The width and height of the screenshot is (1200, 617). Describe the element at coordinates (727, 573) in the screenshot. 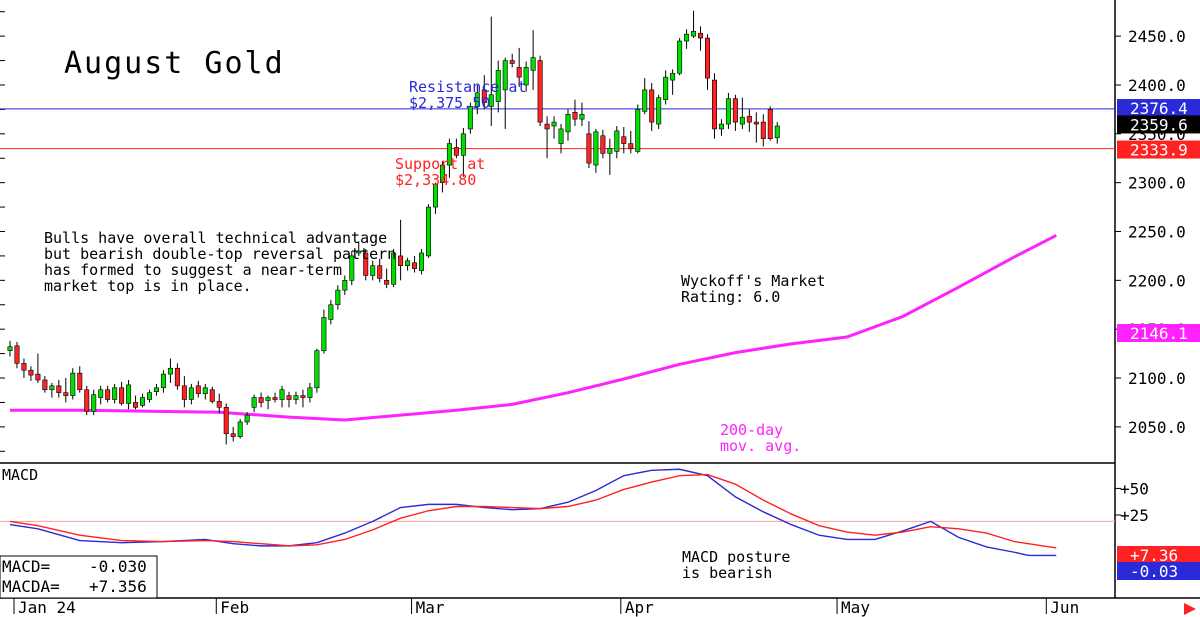

I see `macd-note-line2: is bearish` at that location.